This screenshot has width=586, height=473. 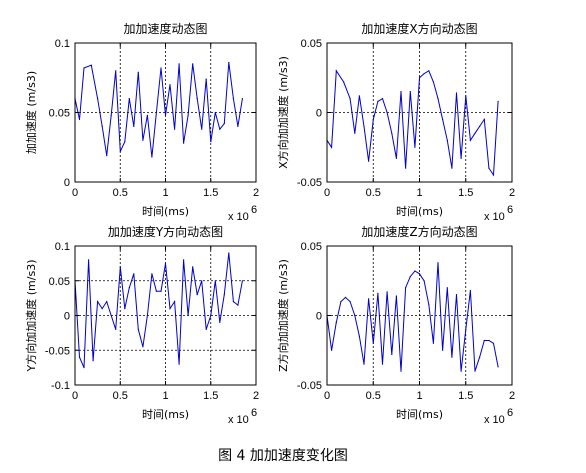 I want to click on x-tick-label: 1, so click(x=419, y=193).